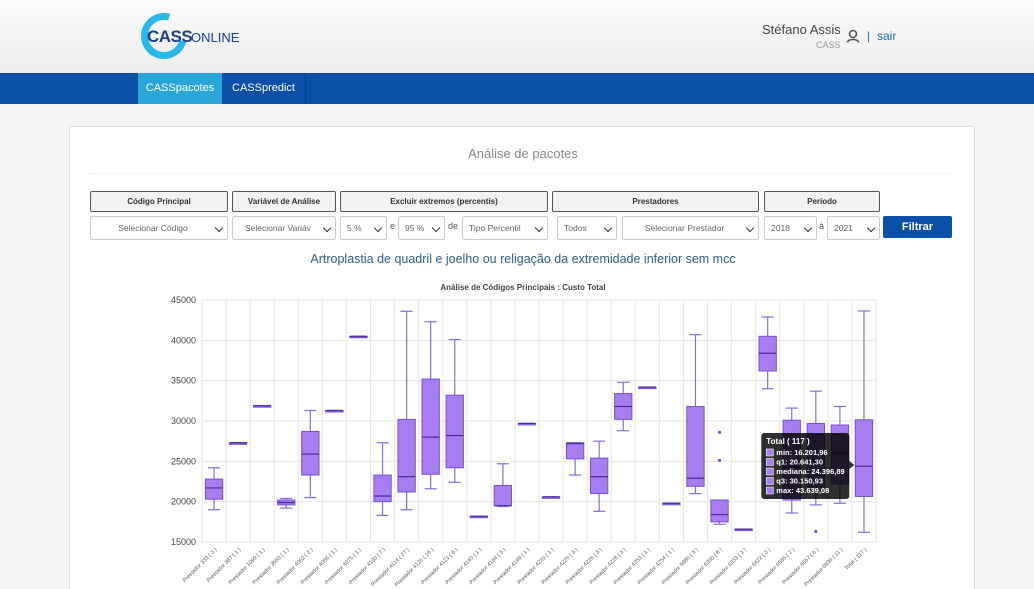 This screenshot has height=589, width=1034. Describe the element at coordinates (517, 36) in the screenshot. I see `app-header: CASS ONLINE Stéfano Assis CASS | sair` at that location.